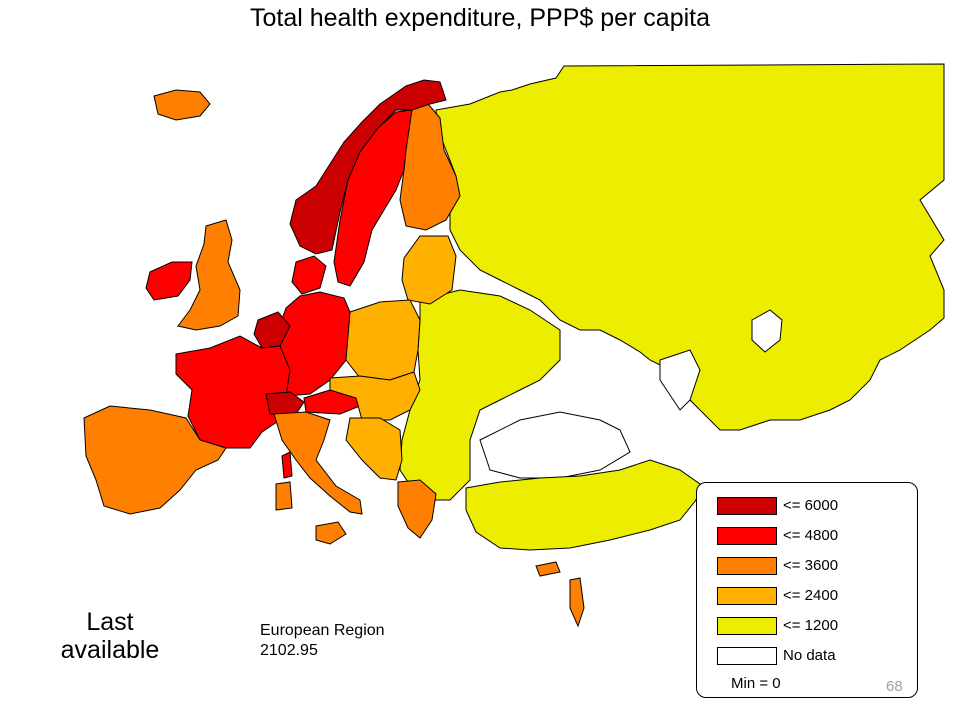  What do you see at coordinates (583, 505) in the screenshot?
I see `region-turkey` at bounding box center [583, 505].